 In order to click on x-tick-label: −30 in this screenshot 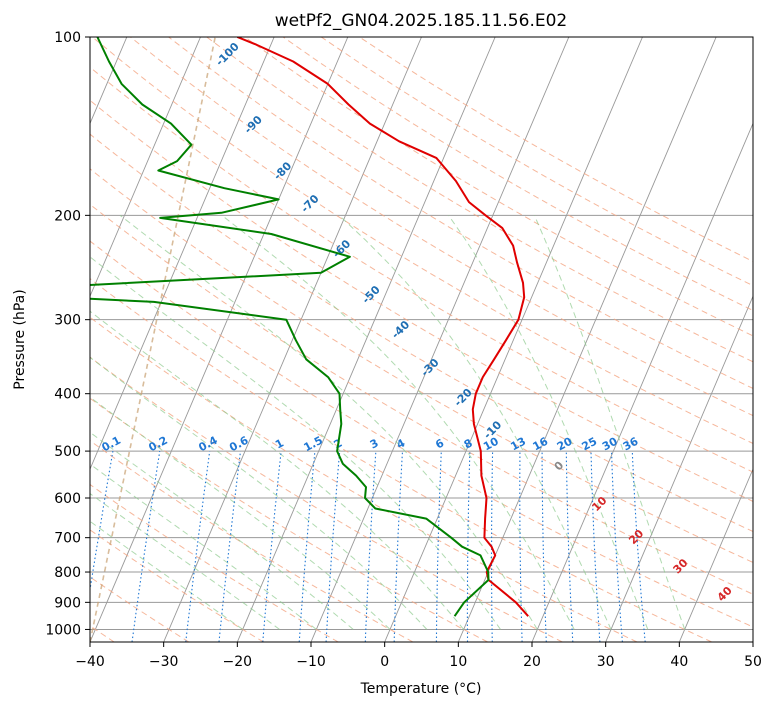, I will do `click(164, 662)`.